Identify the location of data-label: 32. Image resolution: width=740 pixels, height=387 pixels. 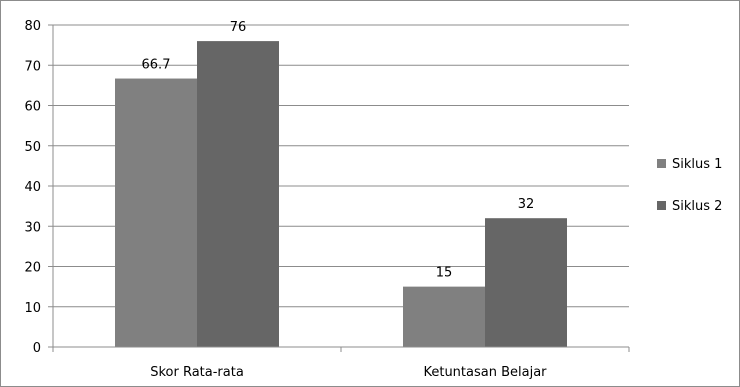
(526, 204).